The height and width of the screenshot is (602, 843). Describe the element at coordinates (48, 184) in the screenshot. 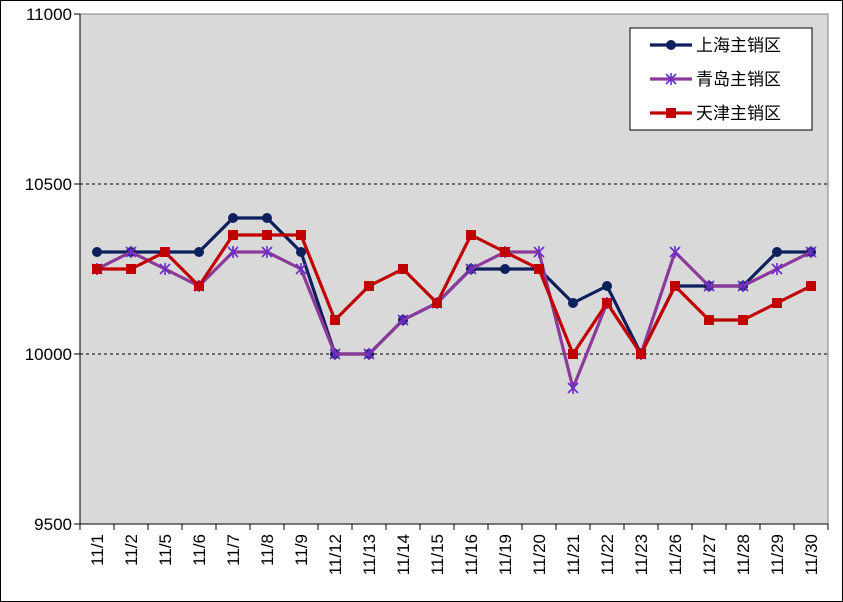

I see `y-tick-label: 10500` at that location.